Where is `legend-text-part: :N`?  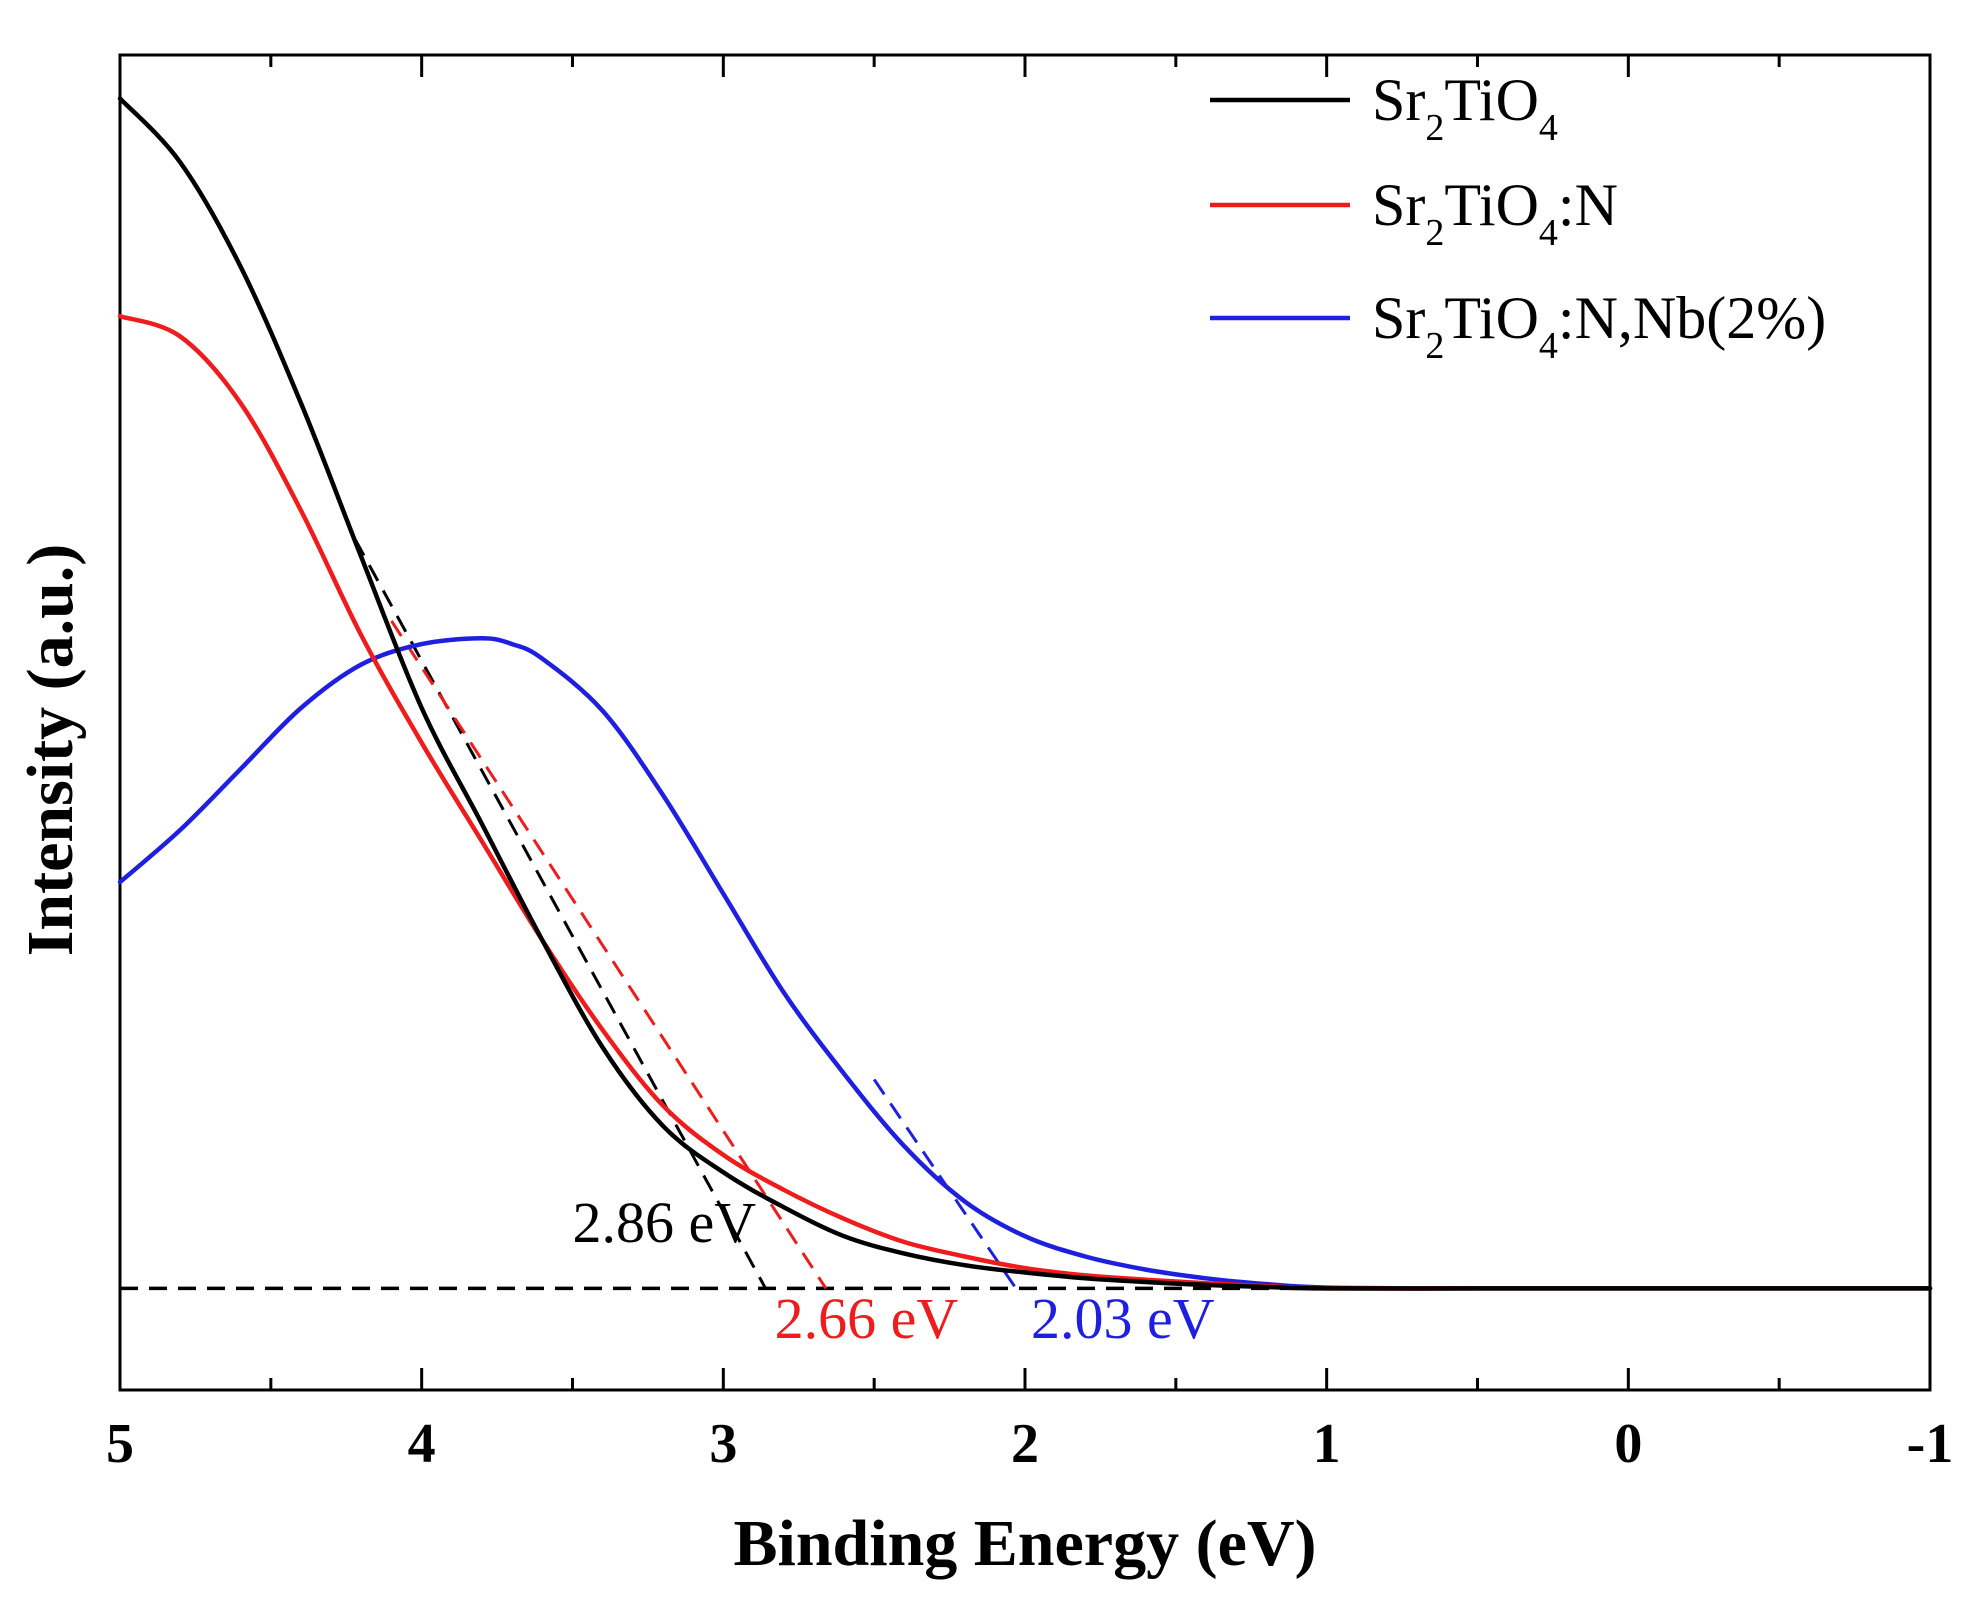 legend-text-part: :N is located at coordinates (1588, 205).